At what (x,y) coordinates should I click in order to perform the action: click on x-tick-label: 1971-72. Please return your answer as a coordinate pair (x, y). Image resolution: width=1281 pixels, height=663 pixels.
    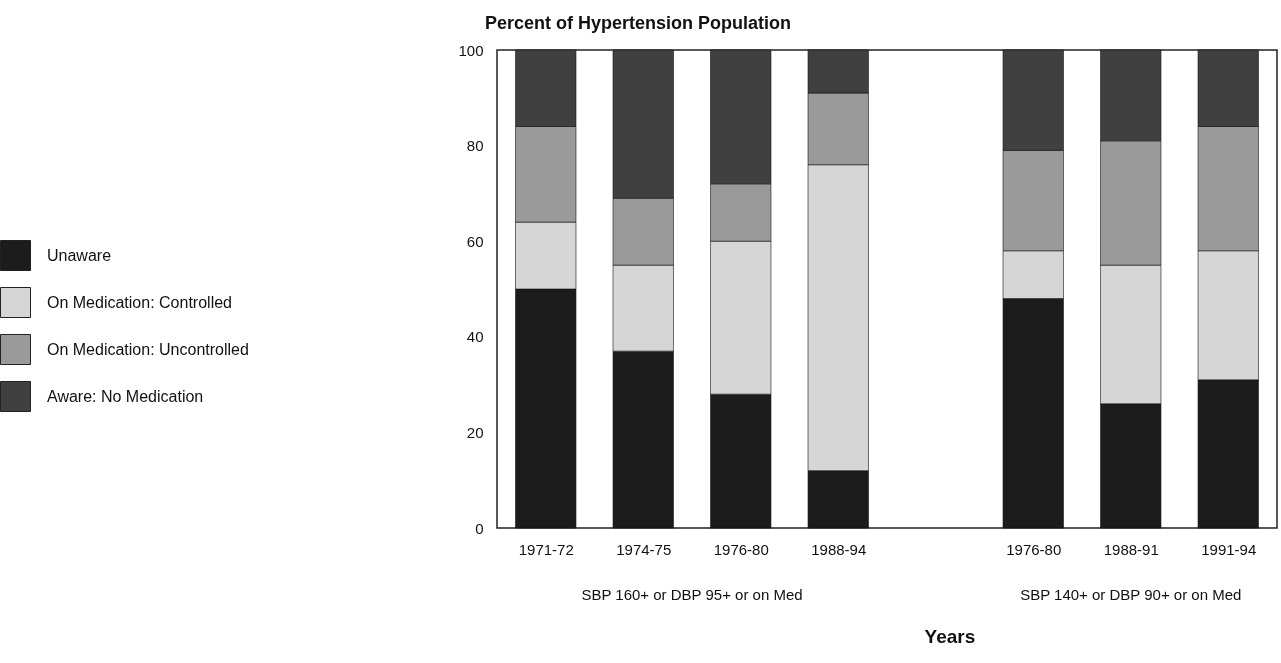
    Looking at the image, I should click on (546, 549).